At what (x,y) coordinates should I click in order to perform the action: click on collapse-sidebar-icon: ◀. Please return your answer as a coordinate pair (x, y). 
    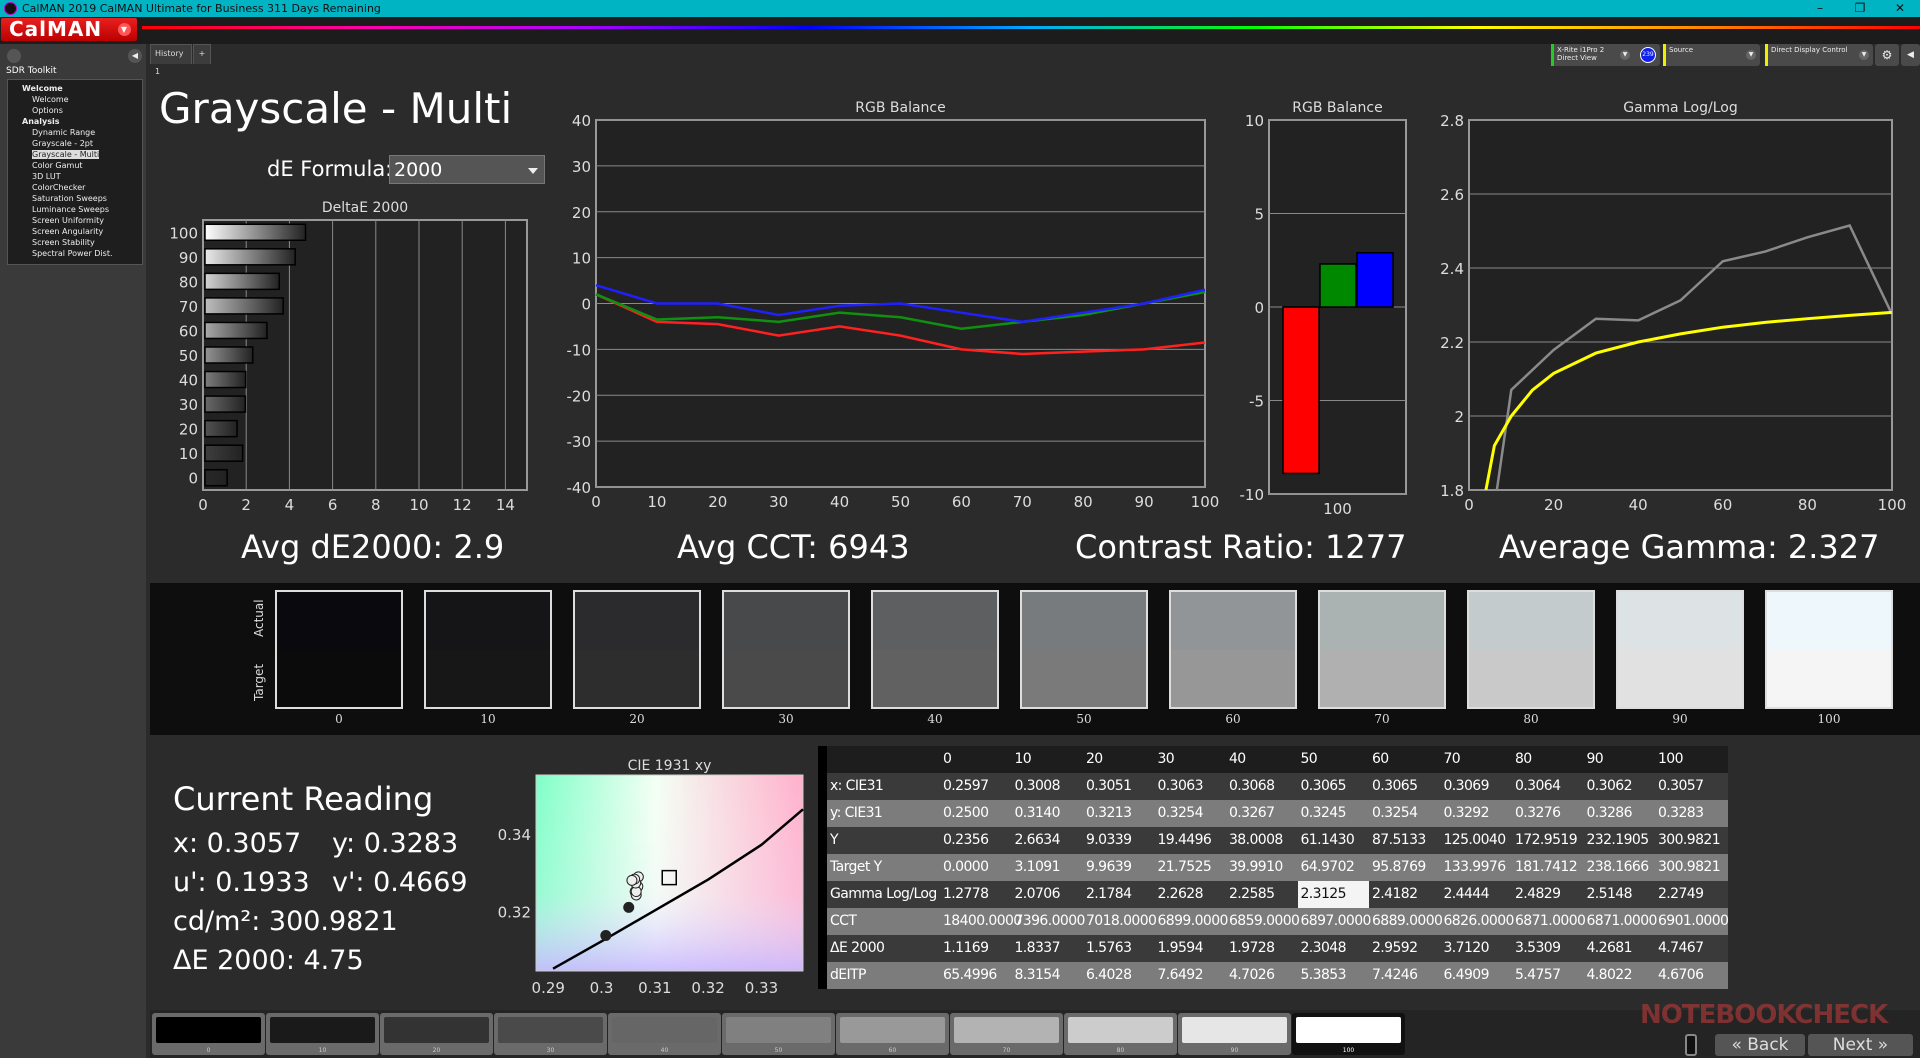
    Looking at the image, I should click on (135, 56).